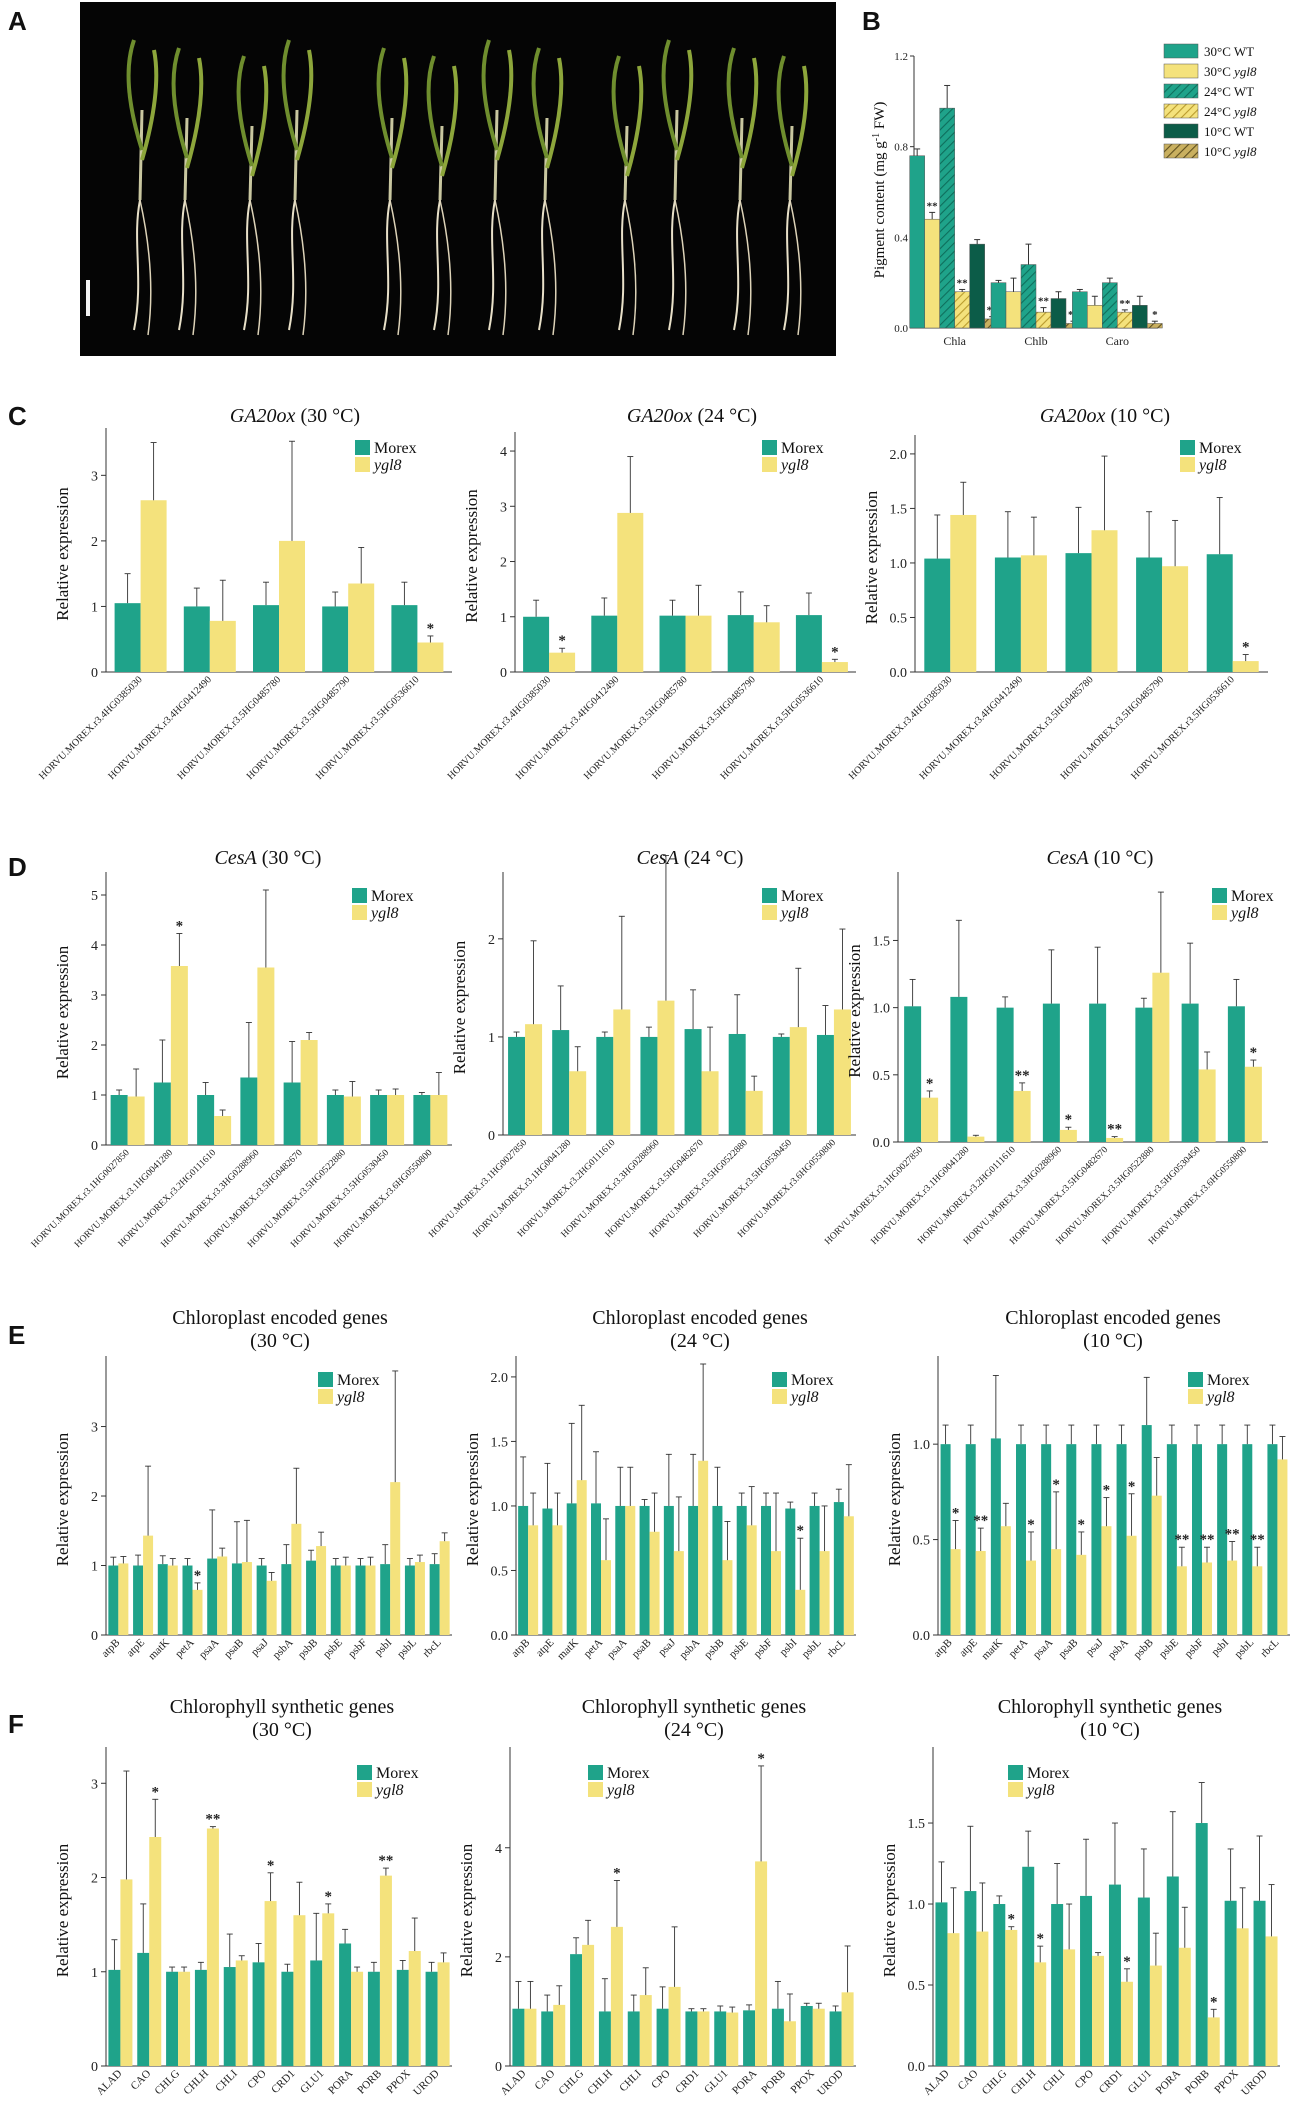  I want to click on category-label: CHLG, so click(995, 2083).